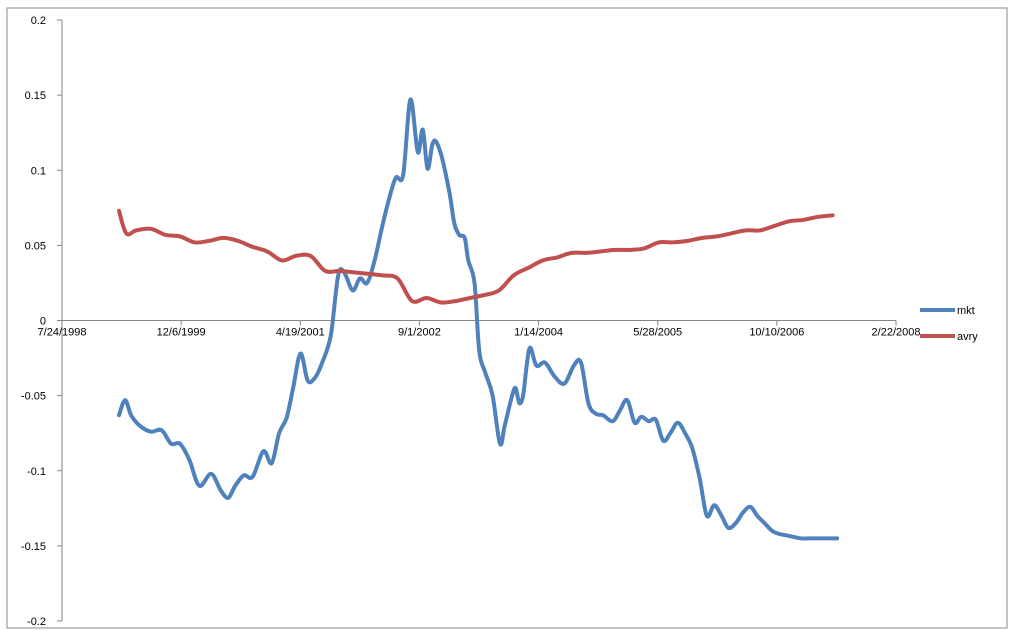 The image size is (1015, 631). What do you see at coordinates (62, 333) in the screenshot?
I see `x-tick-label: 7/24/1998` at bounding box center [62, 333].